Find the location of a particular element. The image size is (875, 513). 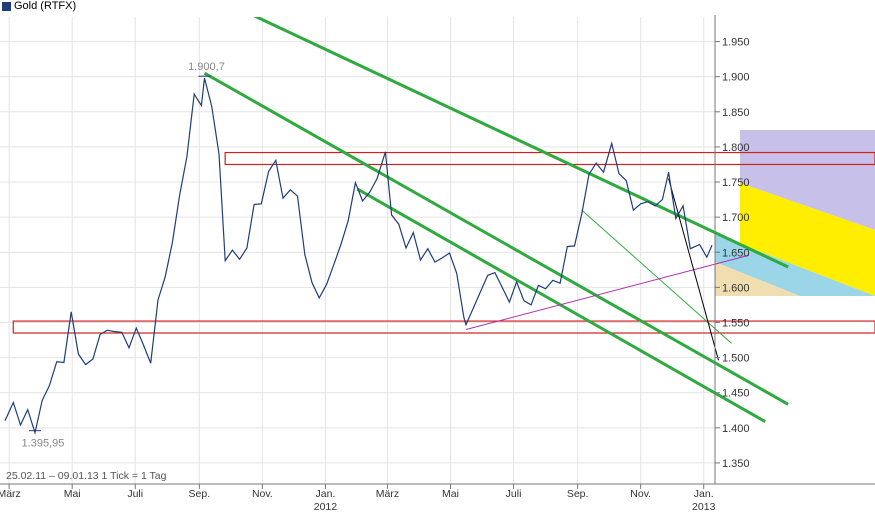

target-zone-purple is located at coordinates (807, 180).